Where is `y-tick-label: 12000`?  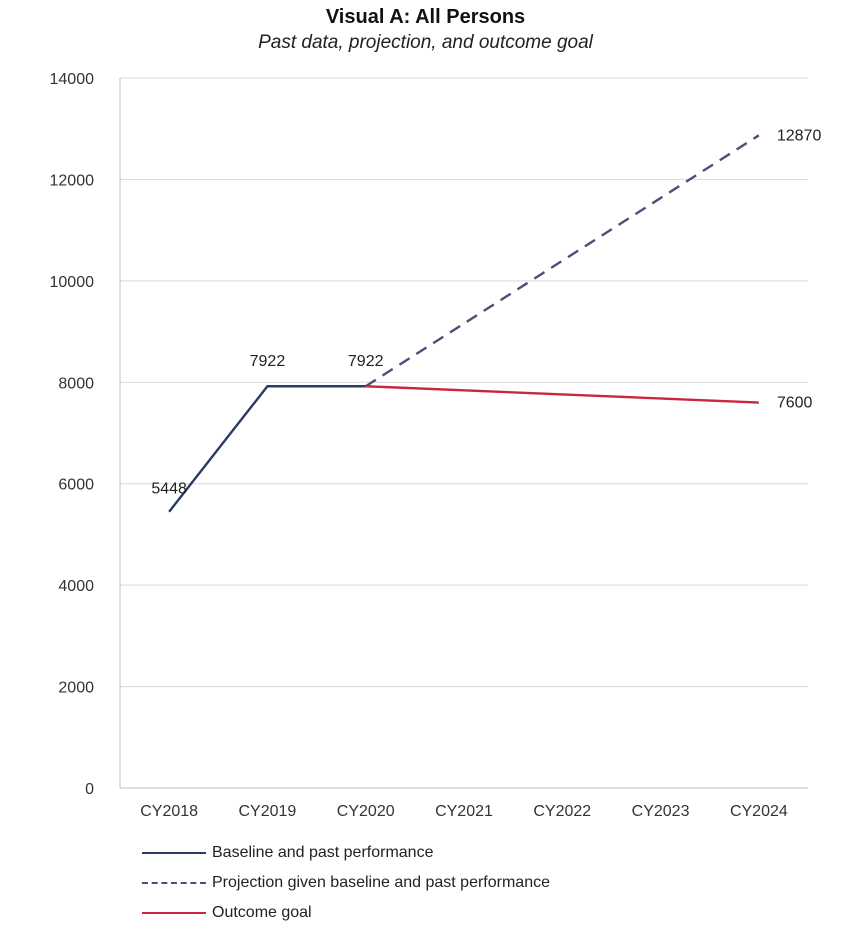 y-tick-label: 12000 is located at coordinates (72, 180).